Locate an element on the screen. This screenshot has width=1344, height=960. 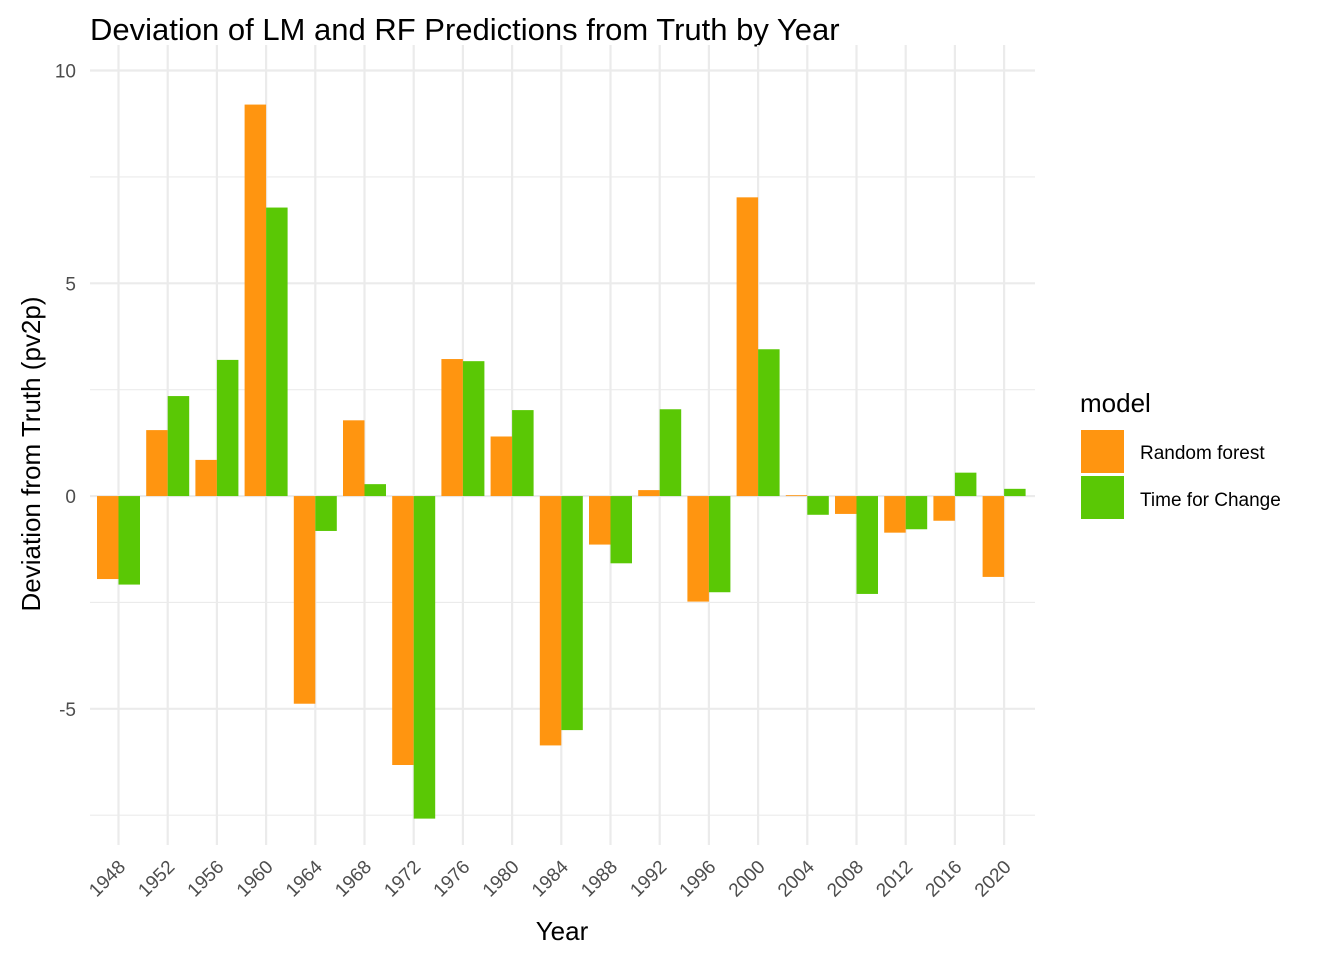
bar-random-forest-1972 is located at coordinates (403, 630).